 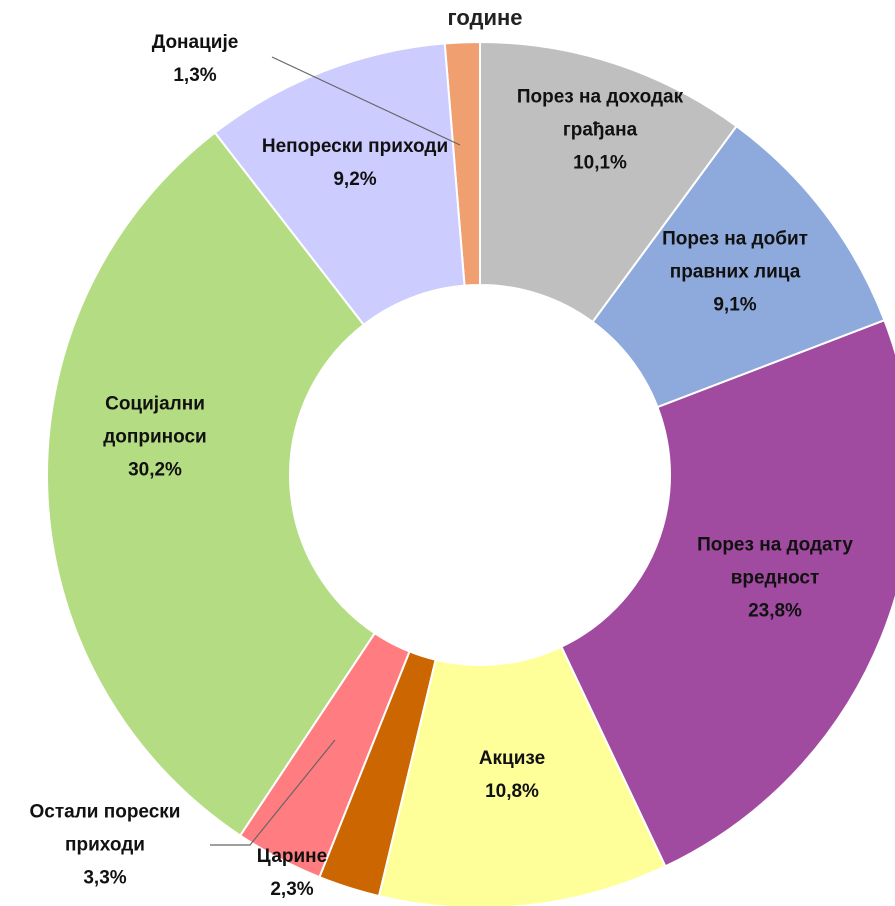 I want to click on slice-label: Порез на добит правних лица 9,1%, so click(x=735, y=272).